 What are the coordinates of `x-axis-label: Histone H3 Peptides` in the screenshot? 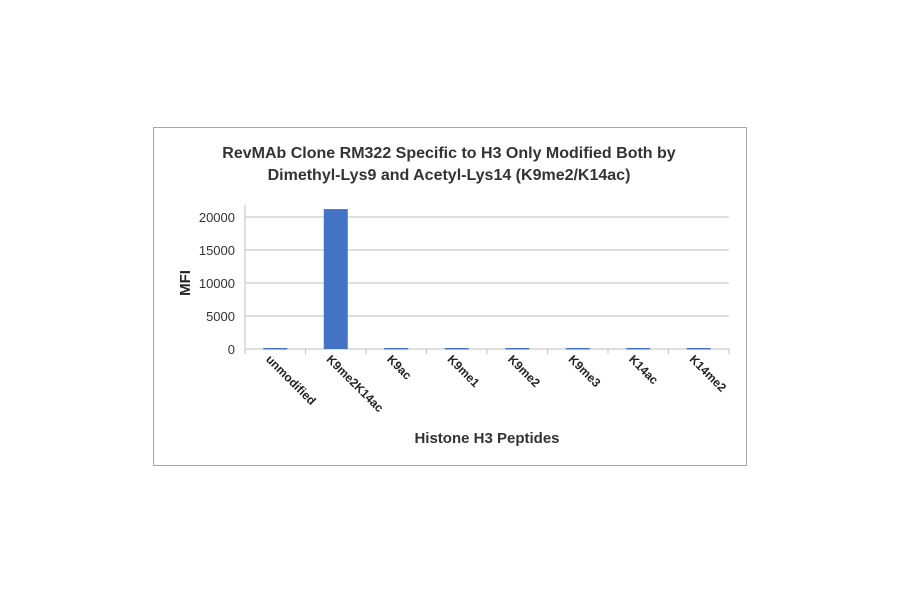 It's located at (486, 438).